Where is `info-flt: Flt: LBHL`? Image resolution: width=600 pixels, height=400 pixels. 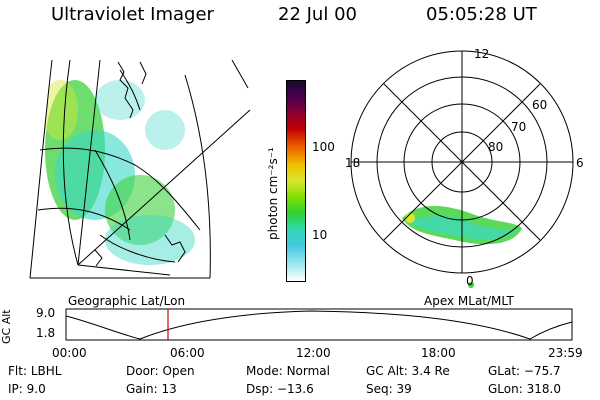
info-flt: Flt: LBHL is located at coordinates (35, 371).